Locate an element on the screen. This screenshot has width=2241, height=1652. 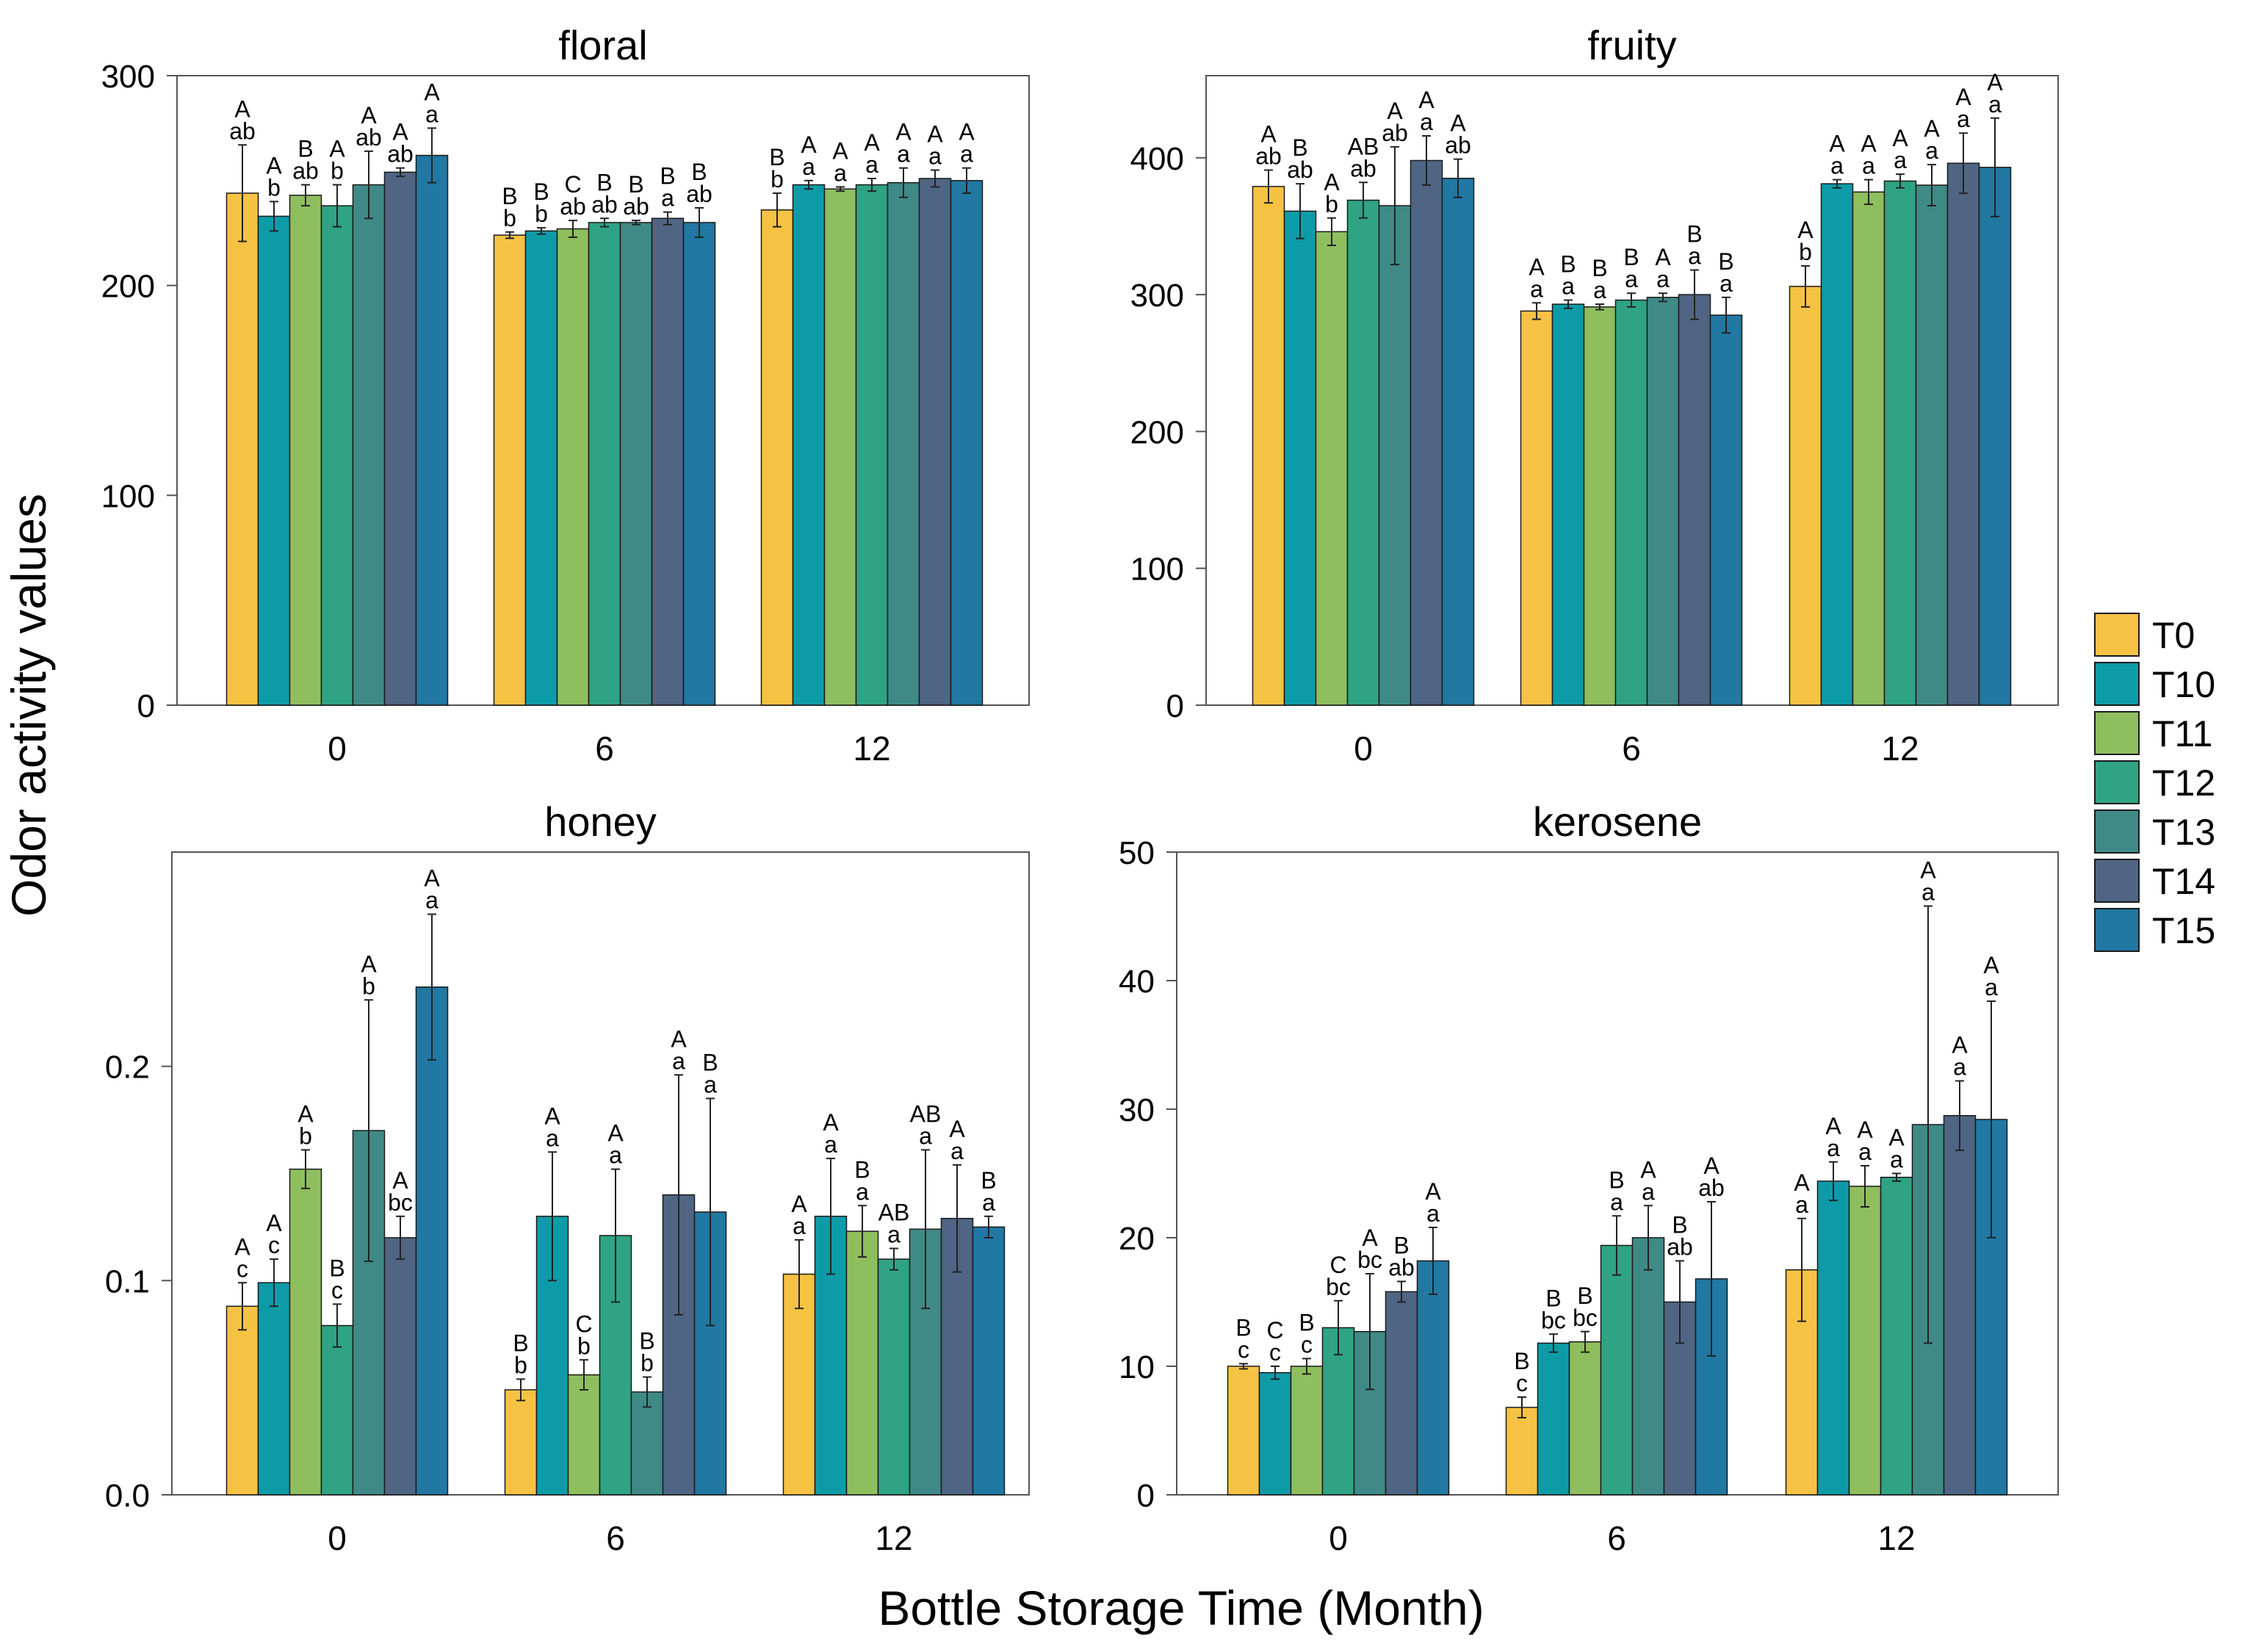
legend-swatch-T10 is located at coordinates (2117, 684).